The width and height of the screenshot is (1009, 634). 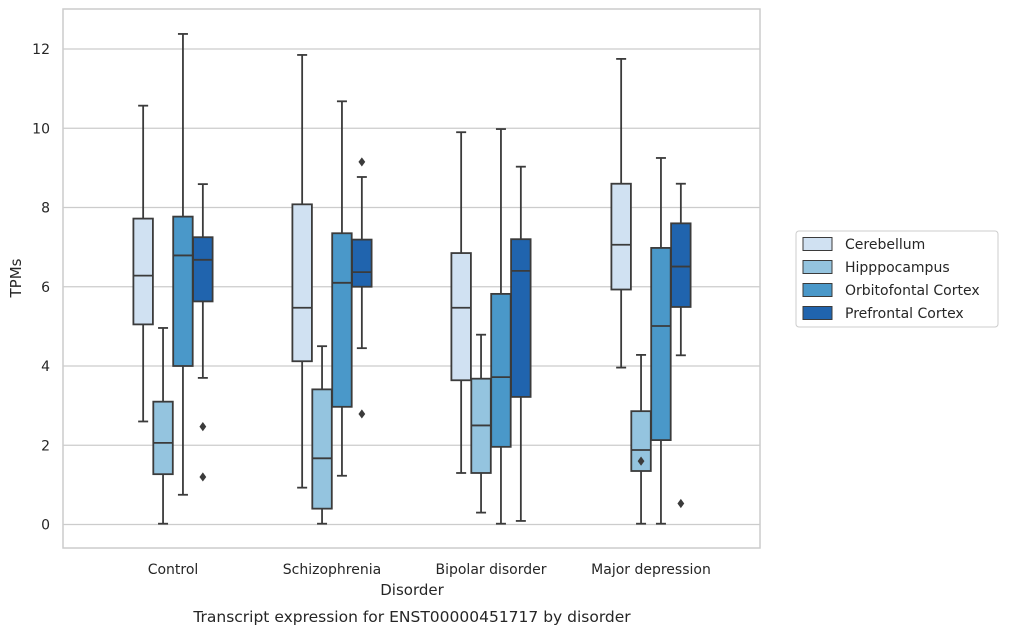 What do you see at coordinates (490, 570) in the screenshot?
I see `x-tick-label: Bipolar disorder` at bounding box center [490, 570].